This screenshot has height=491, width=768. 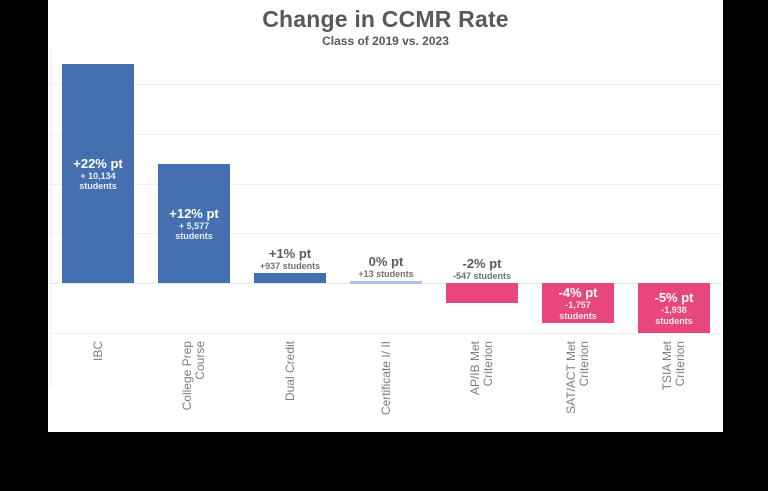 I want to click on letterbox-right, so click(x=745, y=216).